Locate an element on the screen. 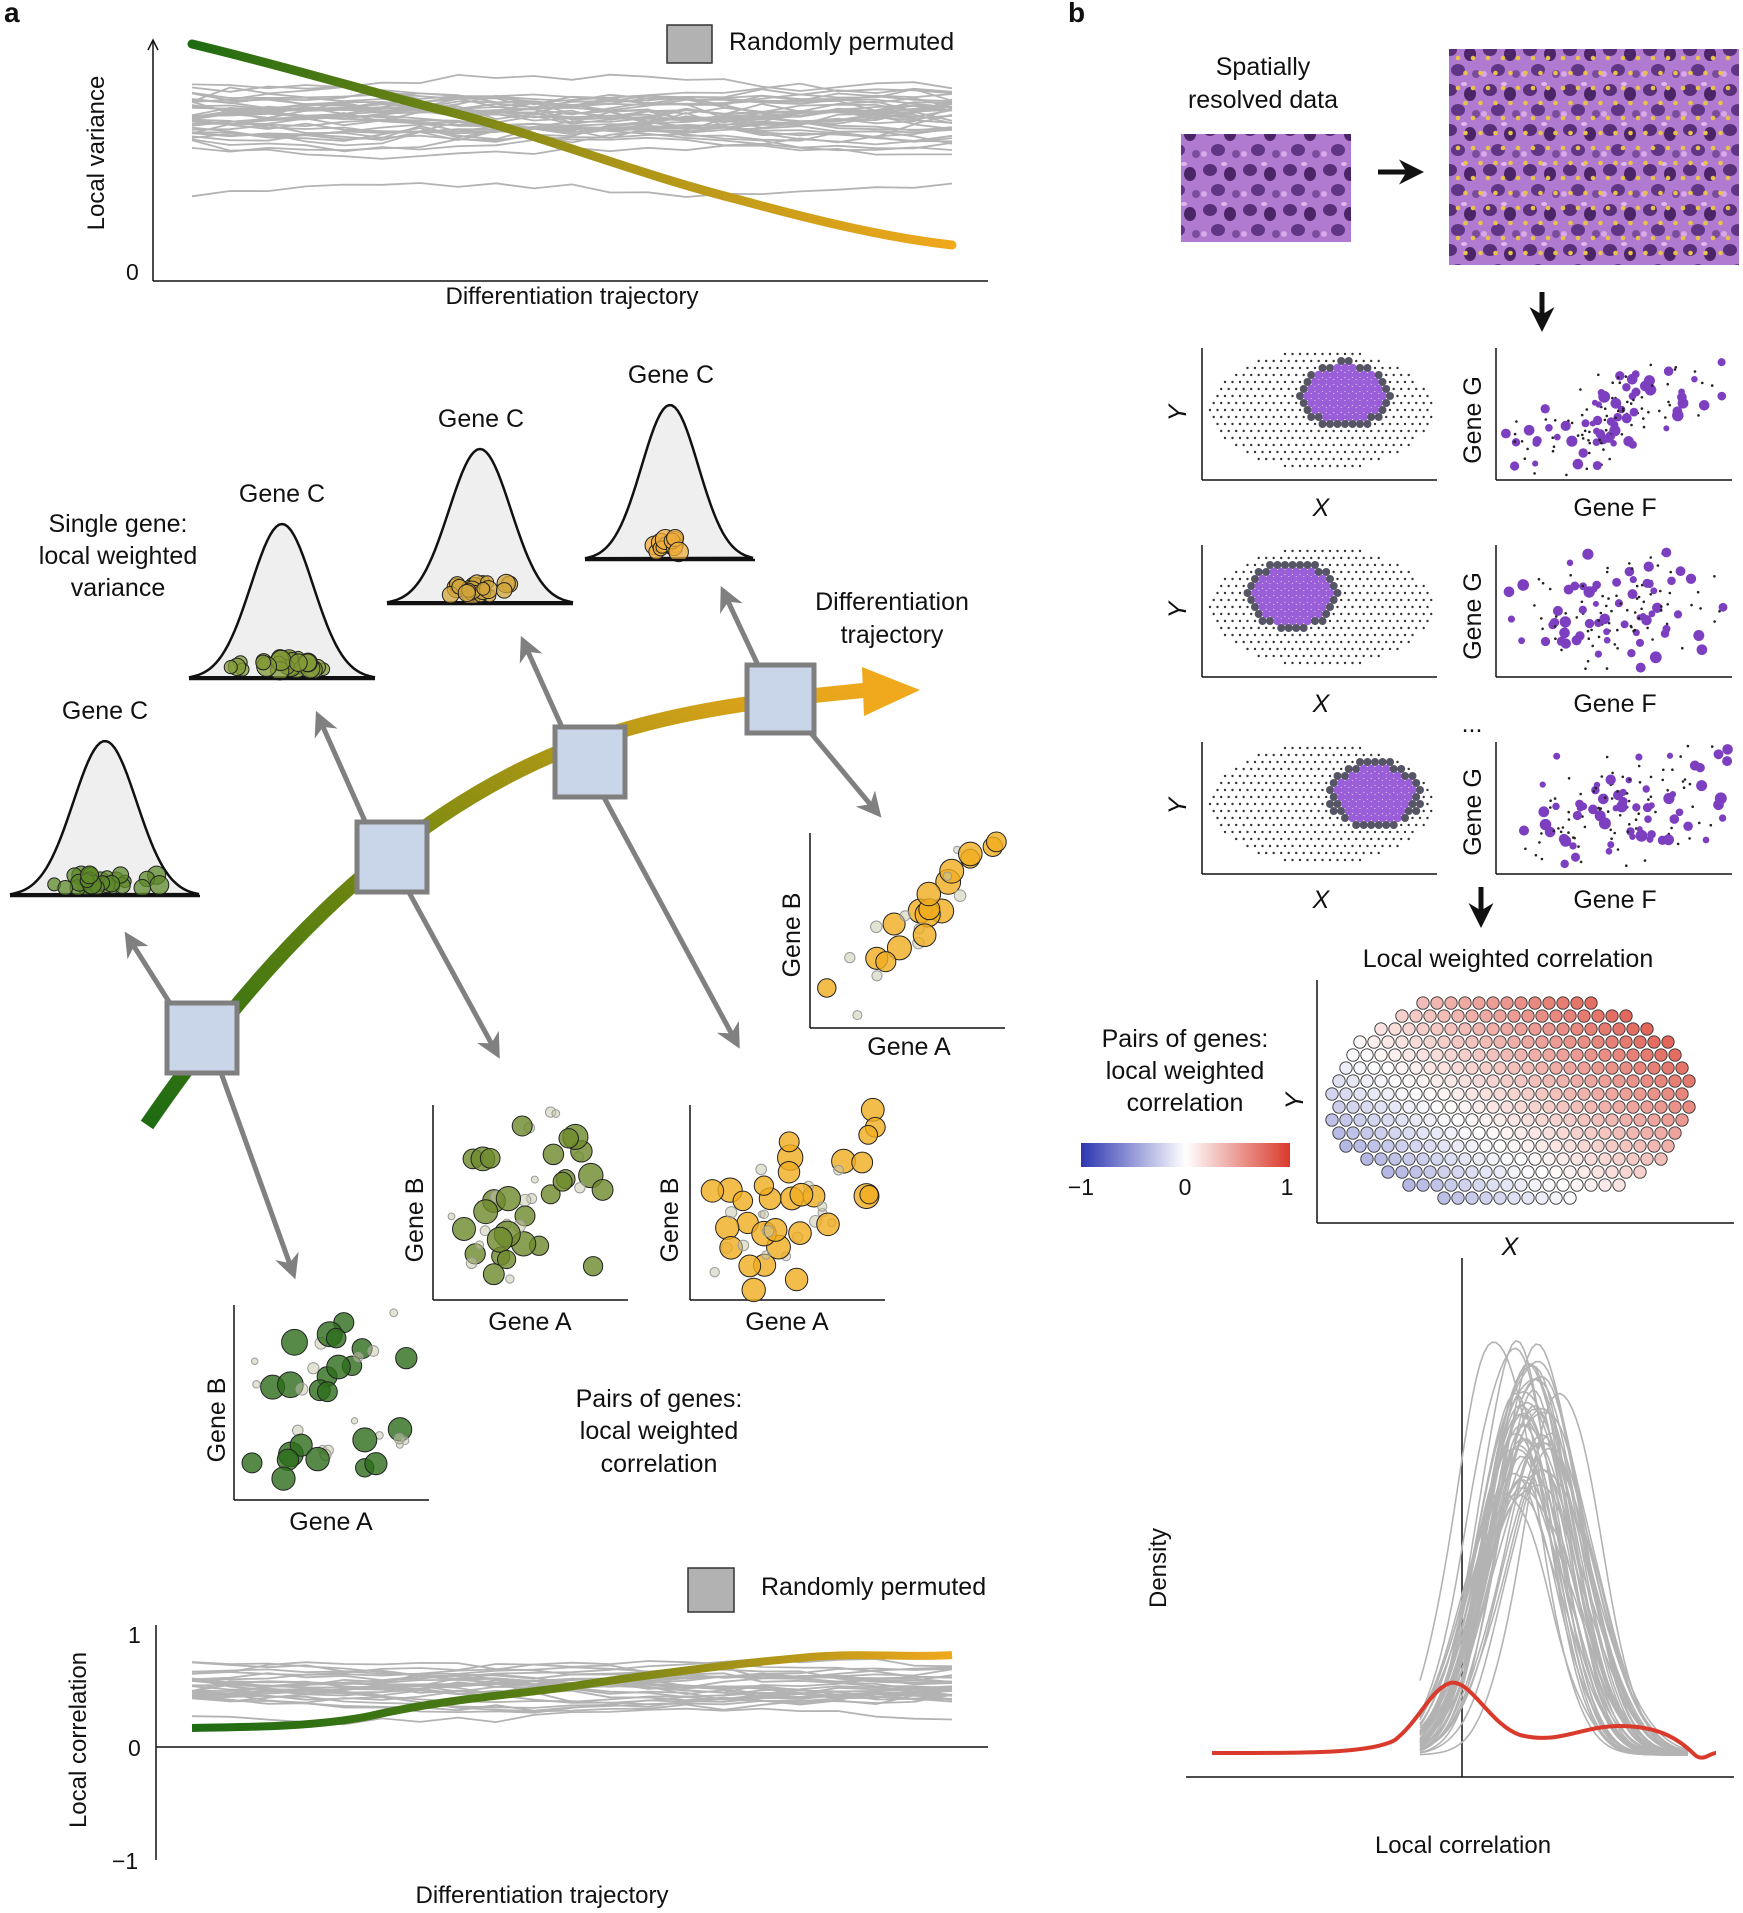  spatial-maps is located at coordinates (1467, 611).